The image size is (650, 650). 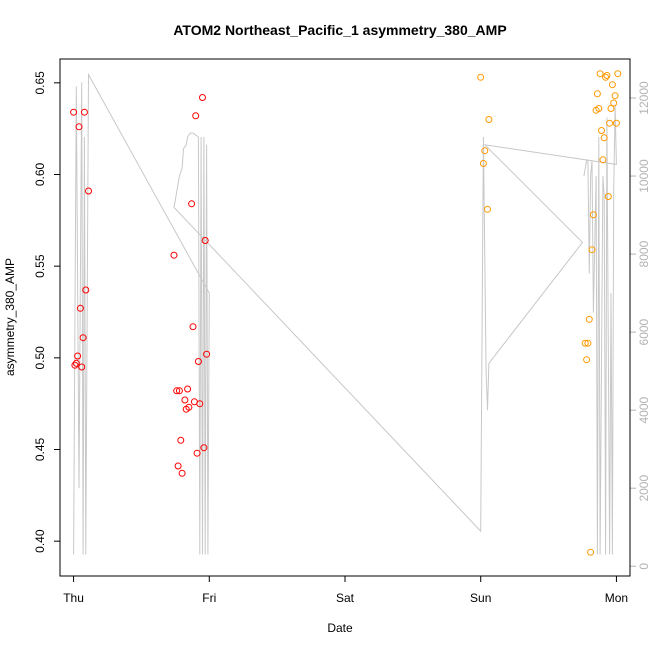 I want to click on y-tick-label: 0.60, so click(x=40, y=174).